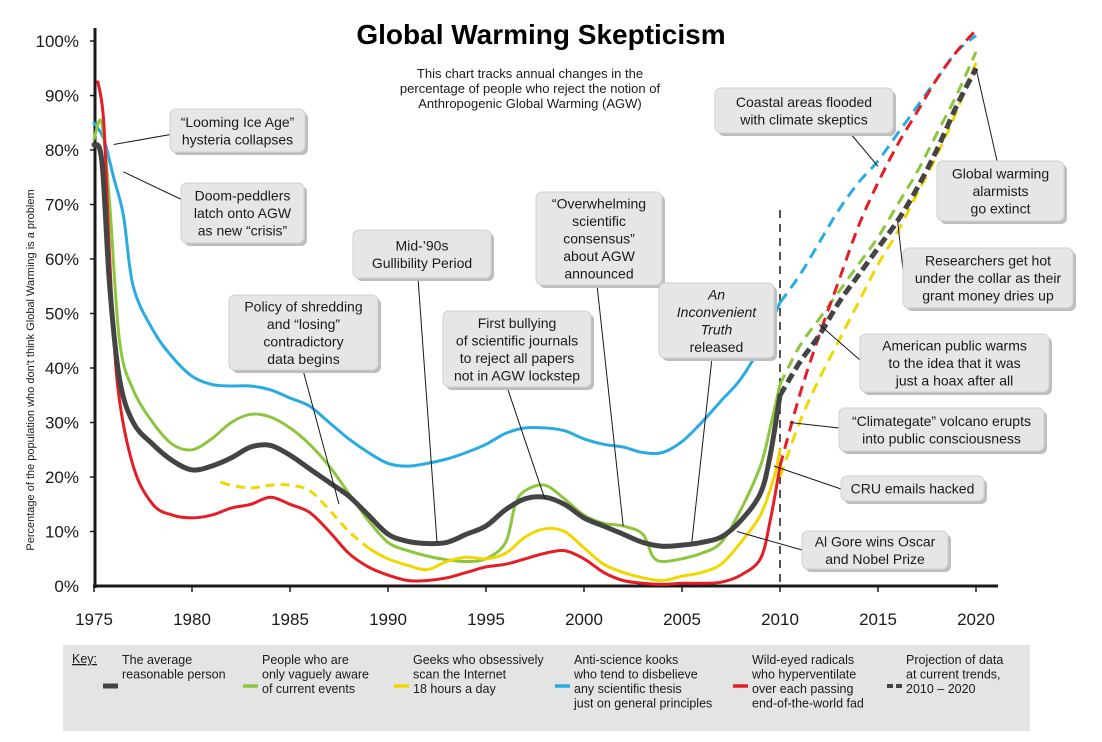  Describe the element at coordinates (315, 675) in the screenshot. I see `legend-label: only vaguely aware` at that location.